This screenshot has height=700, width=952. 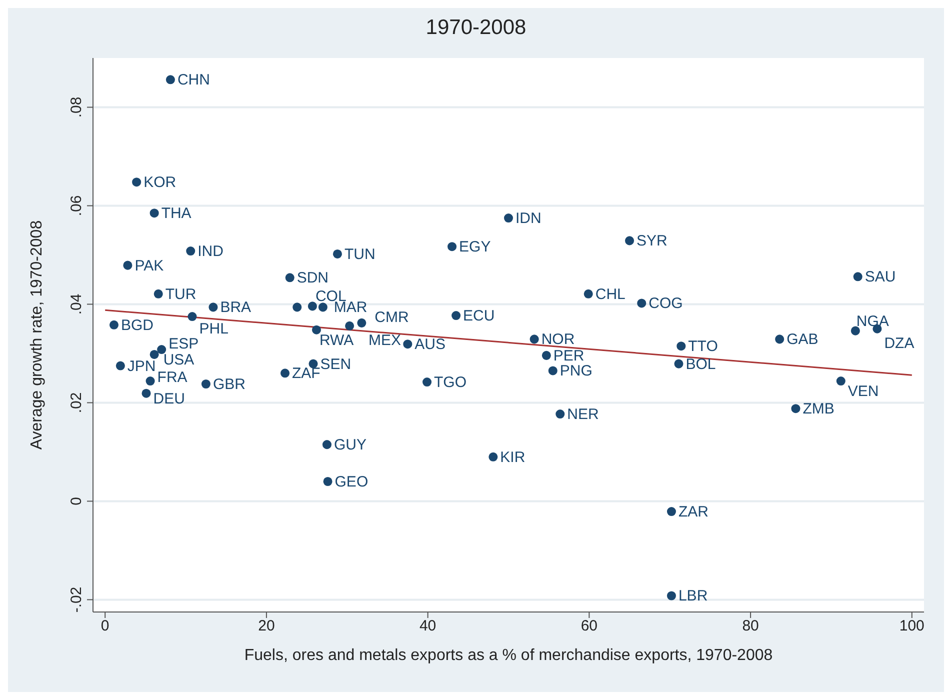 I want to click on annotation: FRA, so click(x=172, y=377).